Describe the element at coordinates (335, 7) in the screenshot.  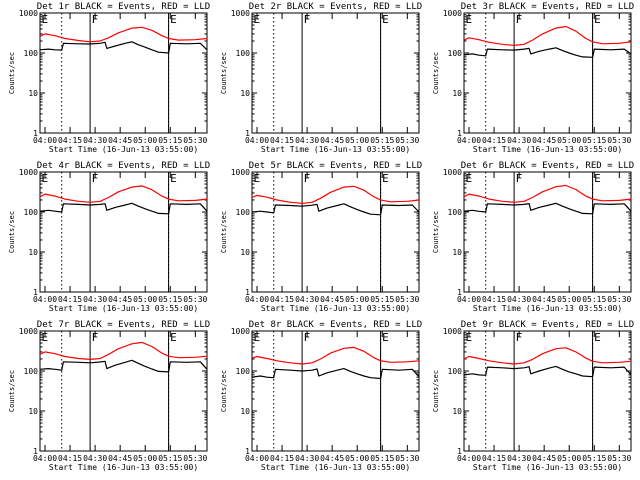
I see `chart-title: Det 2r BLACK = Events, RED = LLD` at that location.